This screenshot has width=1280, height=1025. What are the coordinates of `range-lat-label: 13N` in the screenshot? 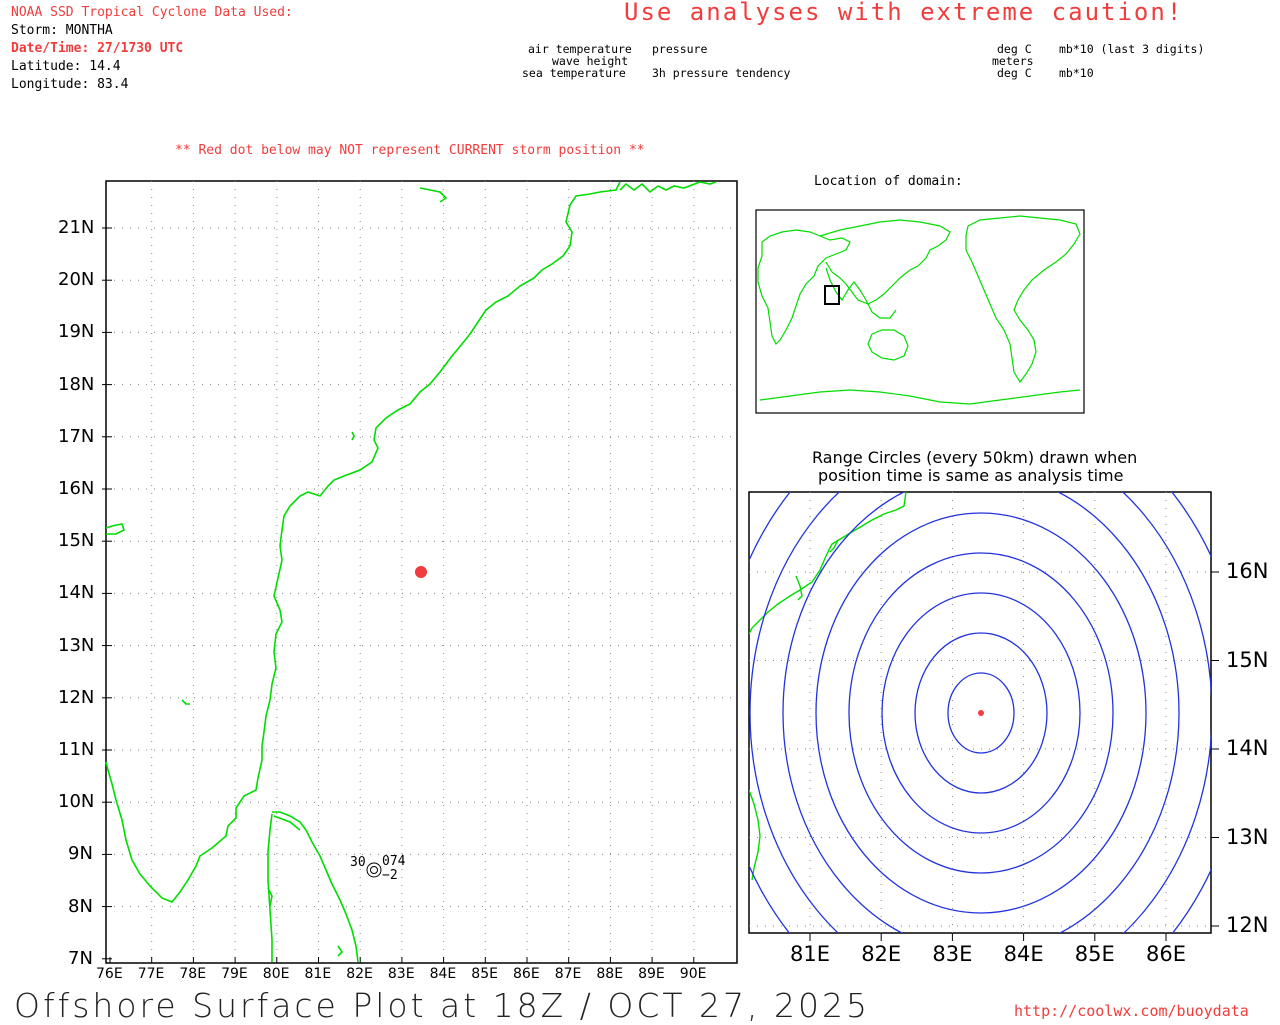 It's located at (1247, 836).